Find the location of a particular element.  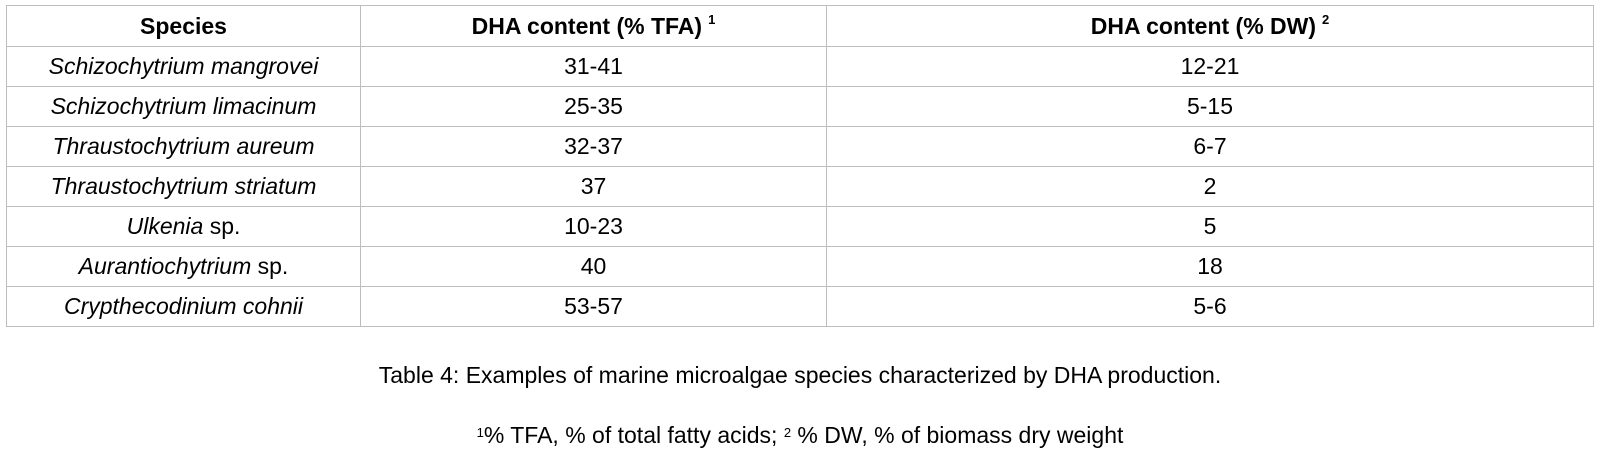

dha-dw-cell: 18 is located at coordinates (1210, 266).